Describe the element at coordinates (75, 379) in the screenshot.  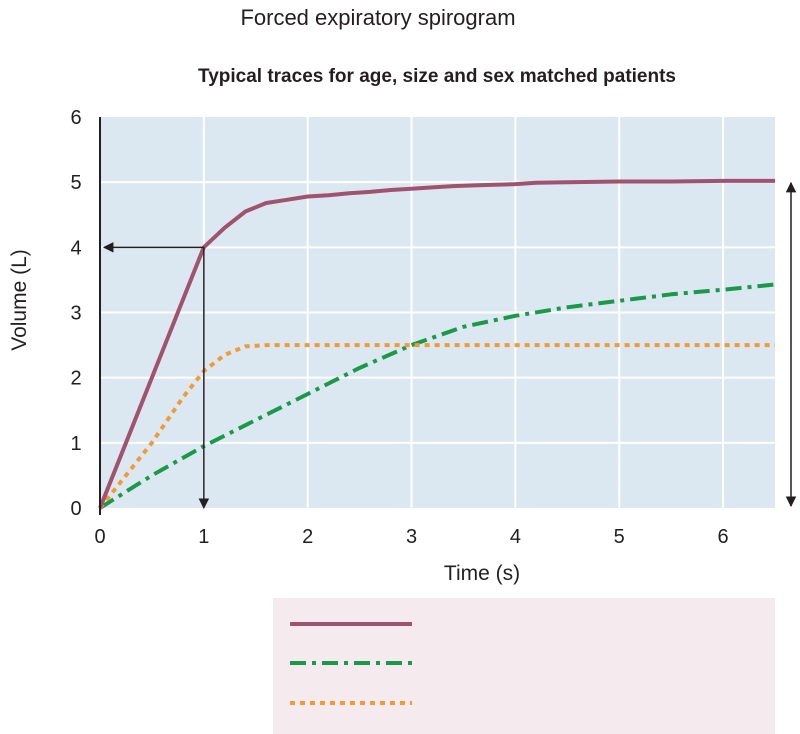
I see `y-tick-label: 2` at that location.